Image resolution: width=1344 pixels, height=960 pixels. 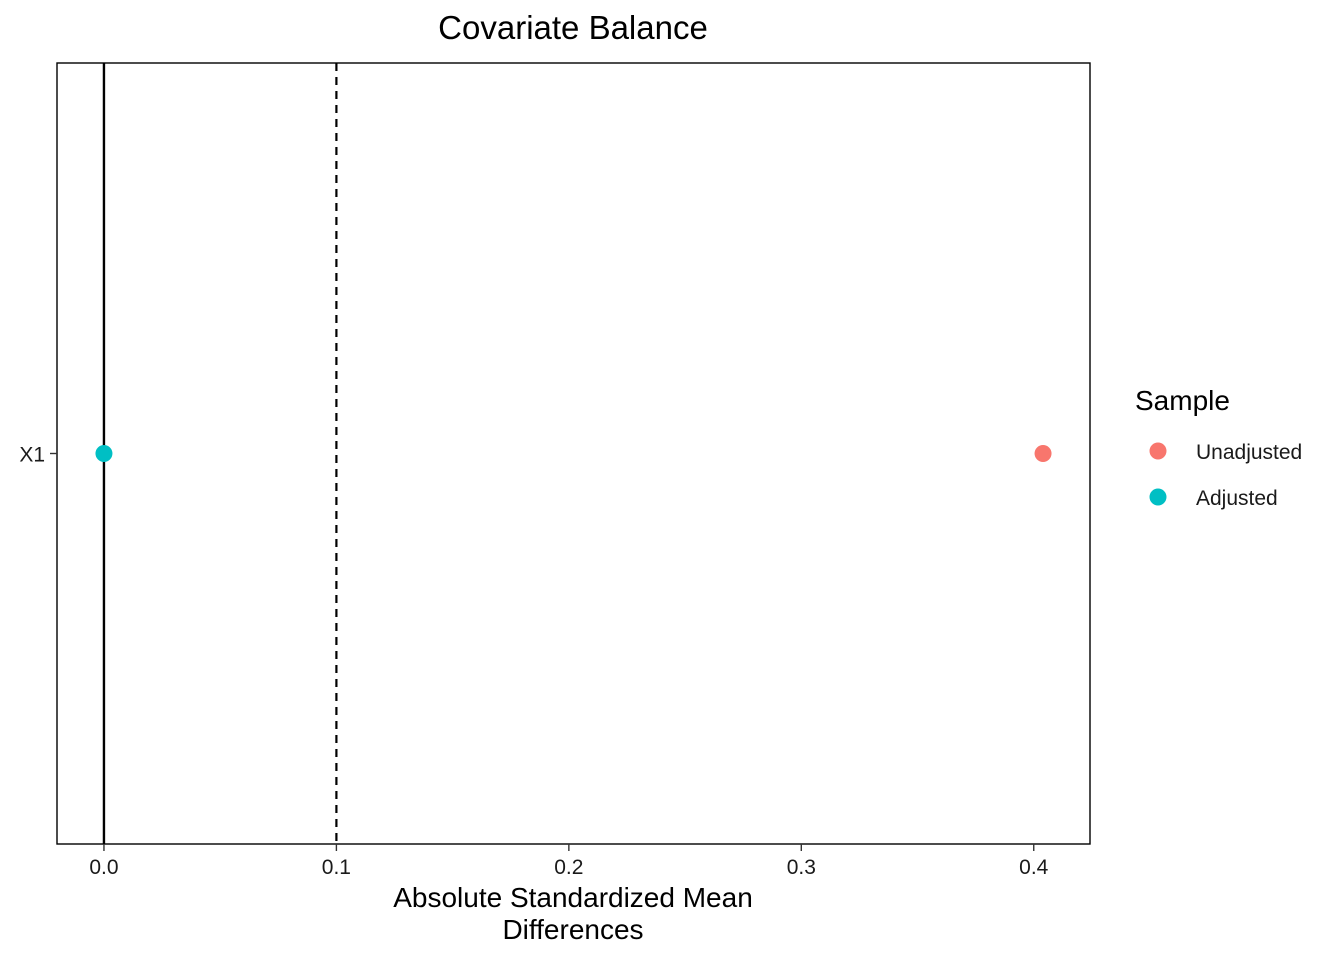 What do you see at coordinates (104, 453) in the screenshot?
I see `point-adjusted-x1` at bounding box center [104, 453].